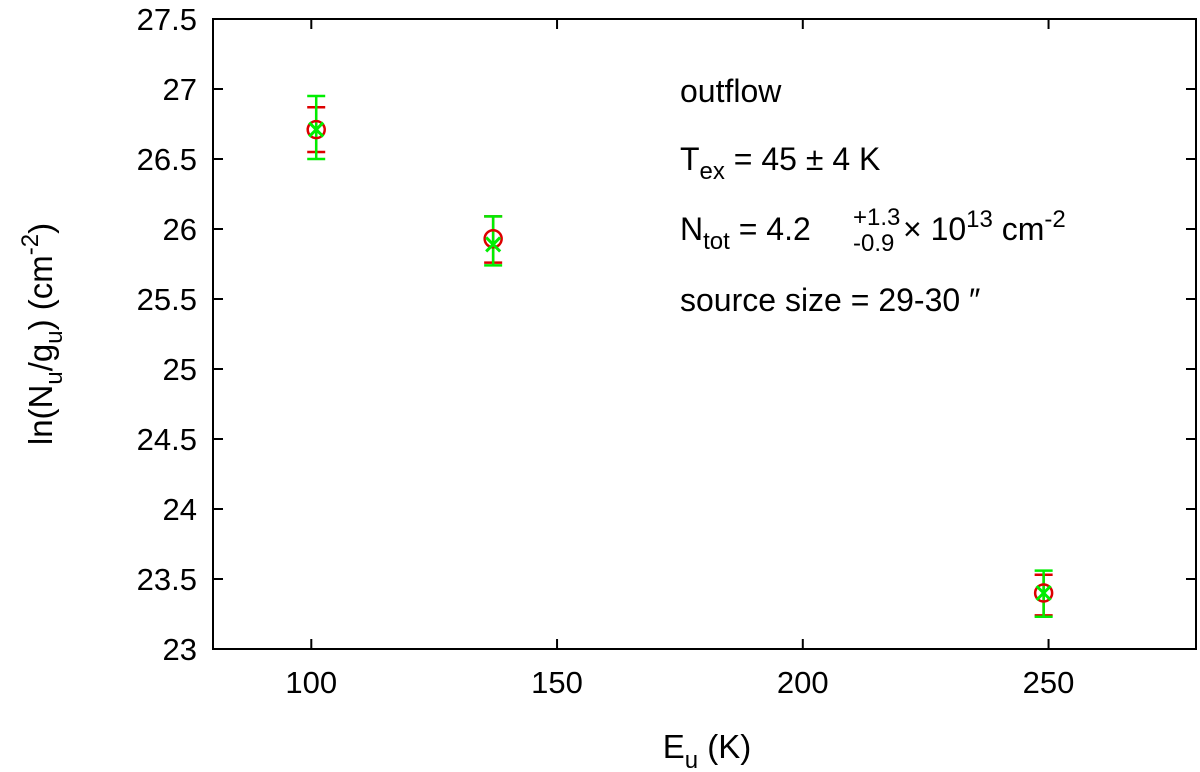 The height and width of the screenshot is (772, 1200). What do you see at coordinates (180, 229) in the screenshot?
I see `y-tick-label: 26` at bounding box center [180, 229].